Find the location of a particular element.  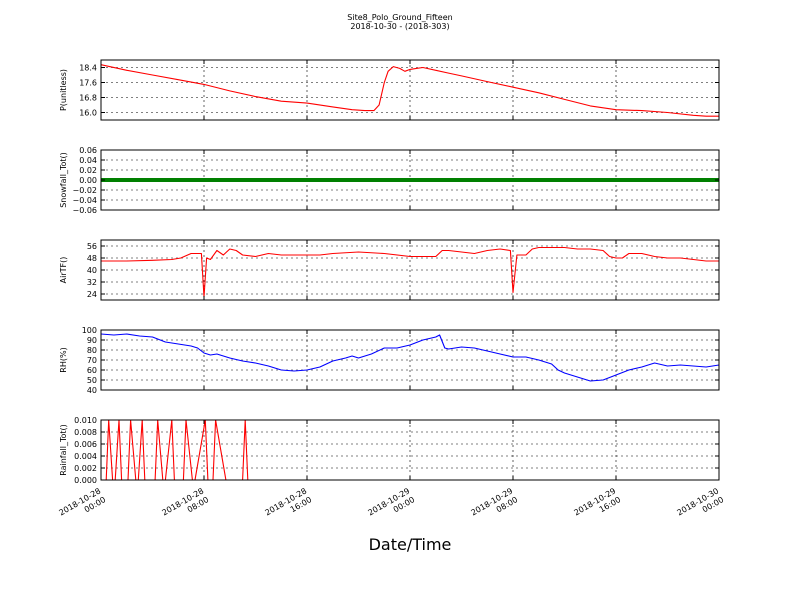

air-temp-ytick-label: 24 is located at coordinates (92, 294).